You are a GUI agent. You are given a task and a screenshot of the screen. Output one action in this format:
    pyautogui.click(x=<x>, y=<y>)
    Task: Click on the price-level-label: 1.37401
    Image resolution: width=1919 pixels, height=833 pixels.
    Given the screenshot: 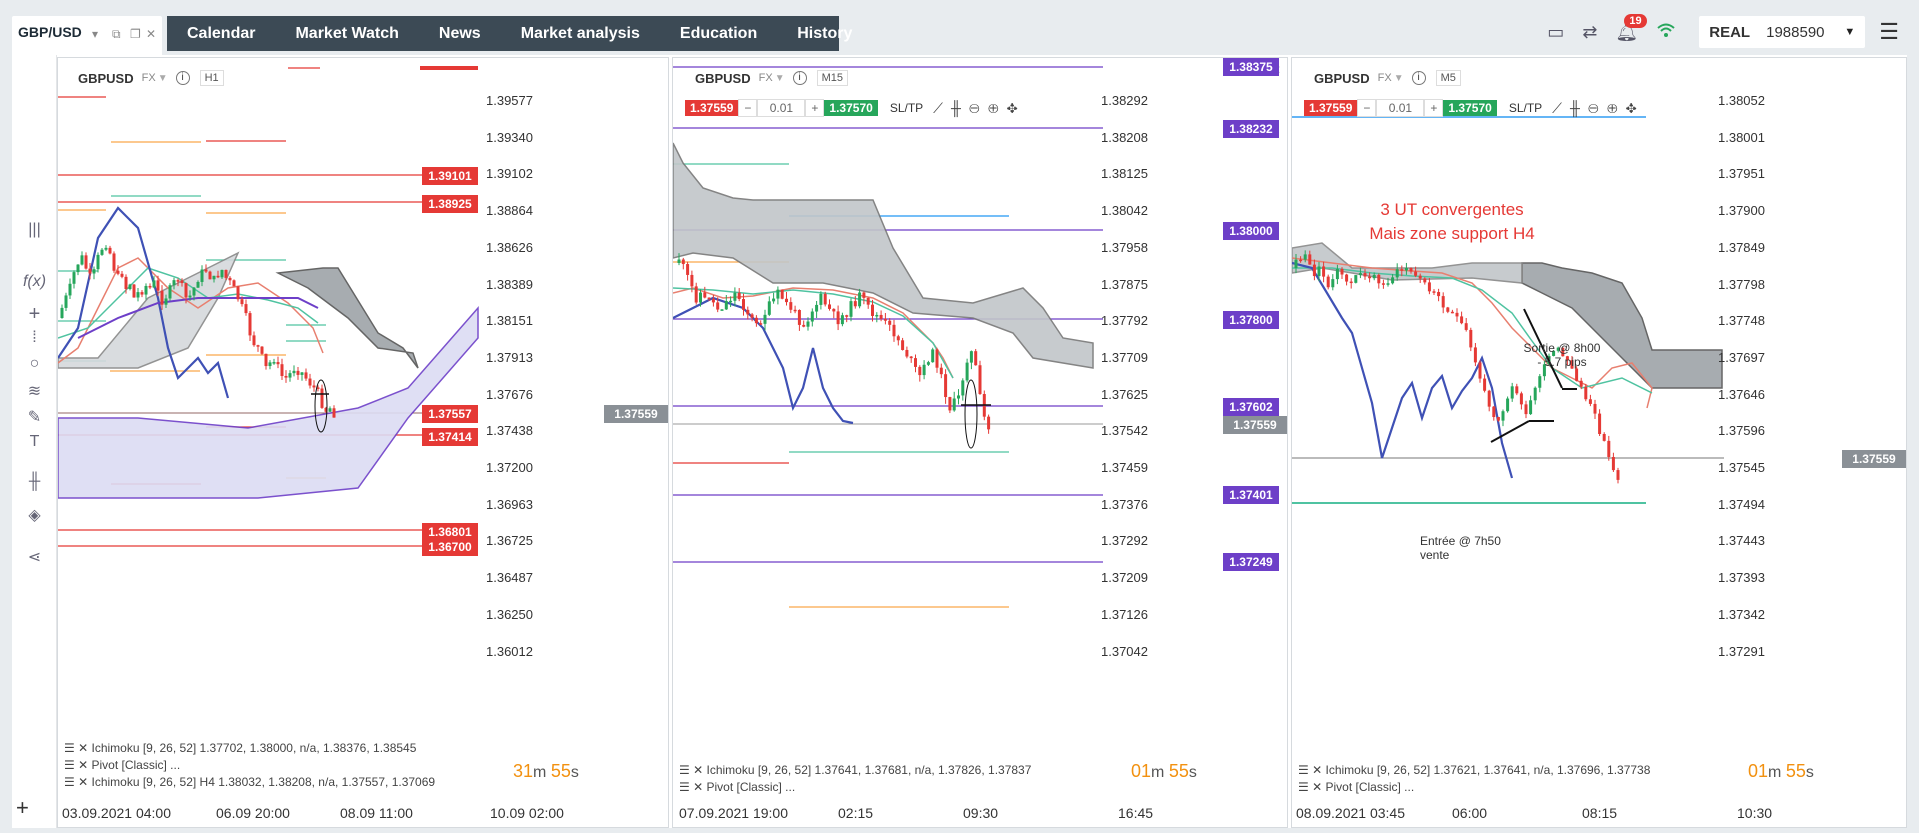 What is the action you would take?
    pyautogui.click(x=1251, y=495)
    